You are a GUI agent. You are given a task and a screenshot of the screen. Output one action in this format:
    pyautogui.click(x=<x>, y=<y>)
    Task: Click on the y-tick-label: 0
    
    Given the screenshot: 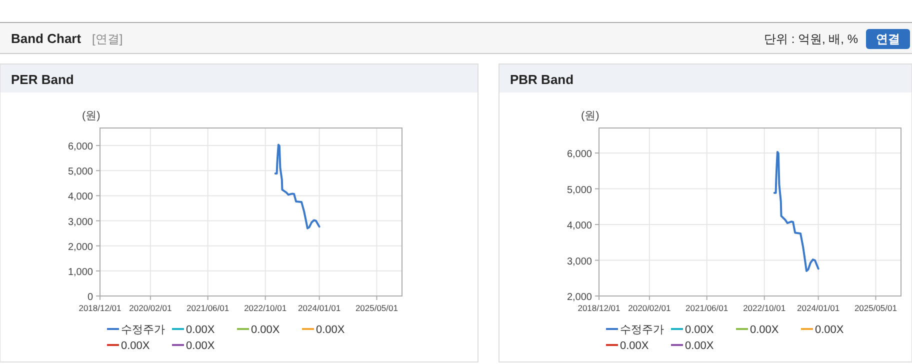 What is the action you would take?
    pyautogui.click(x=90, y=297)
    